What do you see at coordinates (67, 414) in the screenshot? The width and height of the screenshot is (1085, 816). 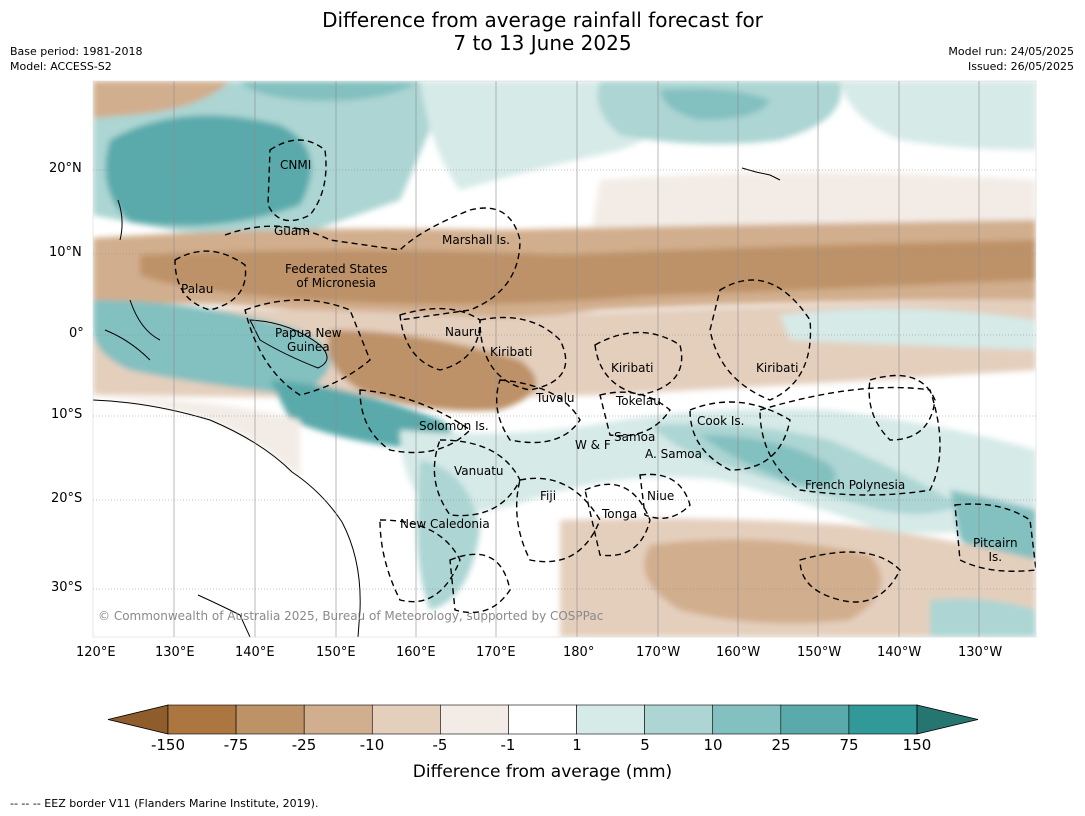 I see `lat-tick: 10°S` at bounding box center [67, 414].